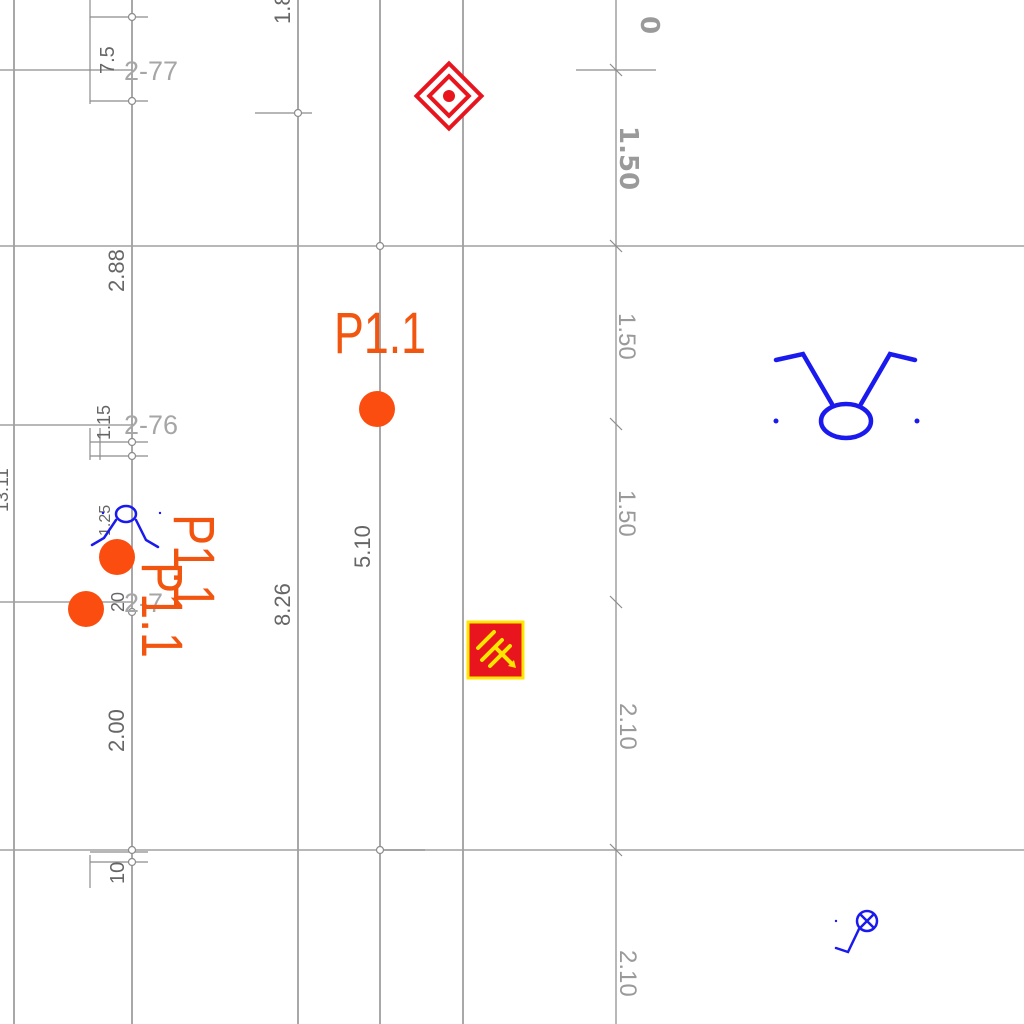 Image resolution: width=1024 pixels, height=1024 pixels. I want to click on marker-dot-left-a, so click(117, 557).